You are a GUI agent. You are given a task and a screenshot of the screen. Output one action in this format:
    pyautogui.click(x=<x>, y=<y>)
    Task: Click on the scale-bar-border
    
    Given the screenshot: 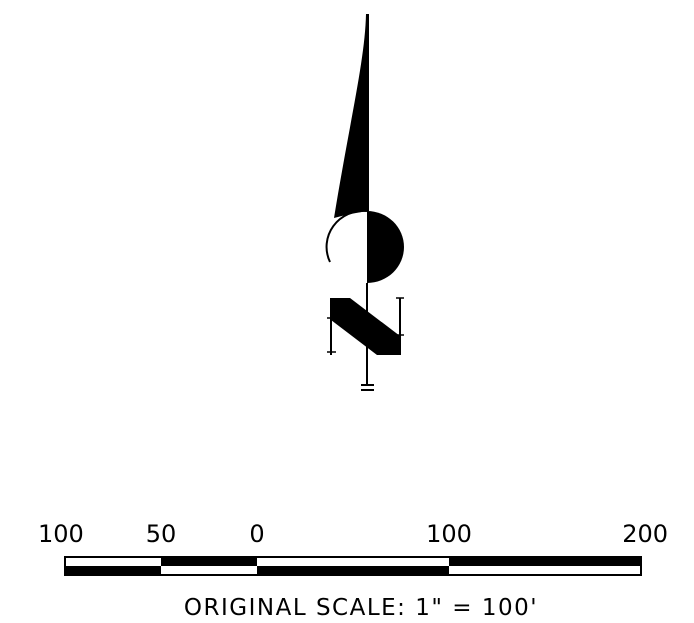 What is the action you would take?
    pyautogui.click(x=353, y=566)
    